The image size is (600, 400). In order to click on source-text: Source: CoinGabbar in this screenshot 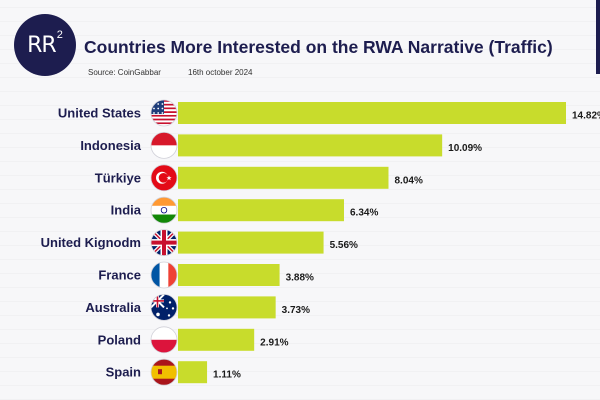, I will do `click(124, 72)`.